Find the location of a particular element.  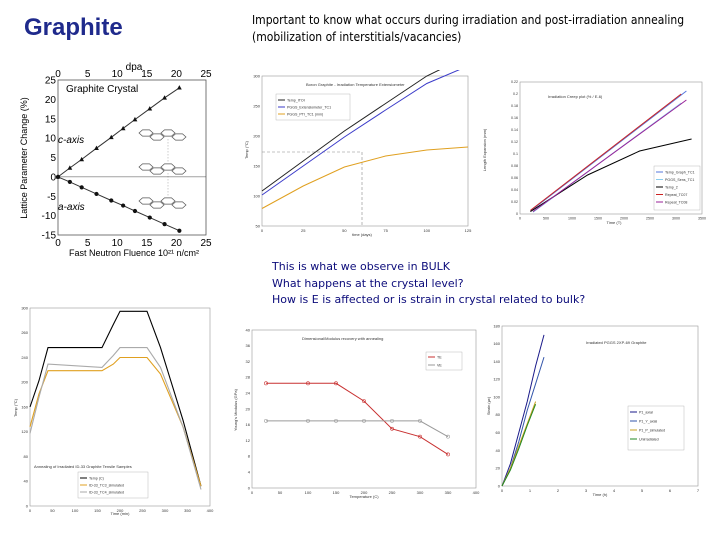

y-tick-label: 260 is located at coordinates (24, 332).